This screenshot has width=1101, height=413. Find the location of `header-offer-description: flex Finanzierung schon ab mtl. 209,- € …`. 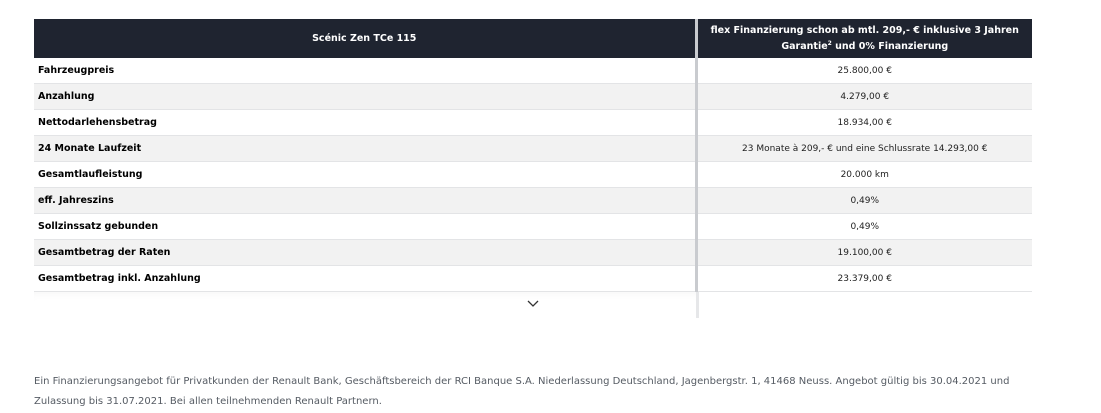

header-offer-description: flex Finanzierung schon ab mtl. 209,- € … is located at coordinates (864, 38).